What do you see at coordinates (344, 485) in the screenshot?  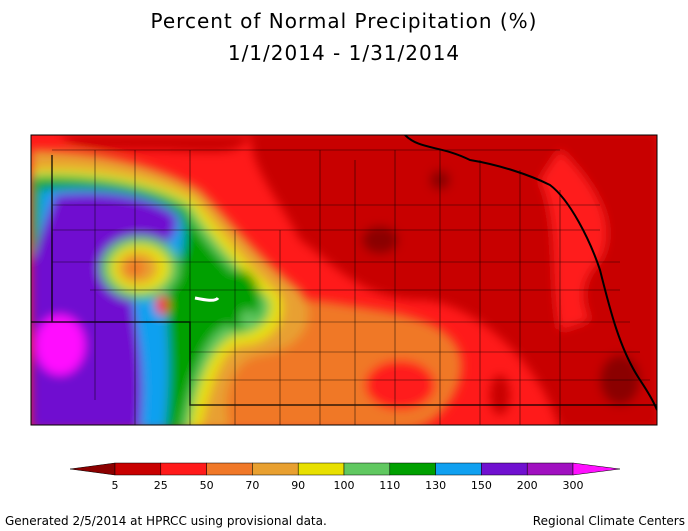 I see `legend-tick-label: 100` at bounding box center [344, 485].